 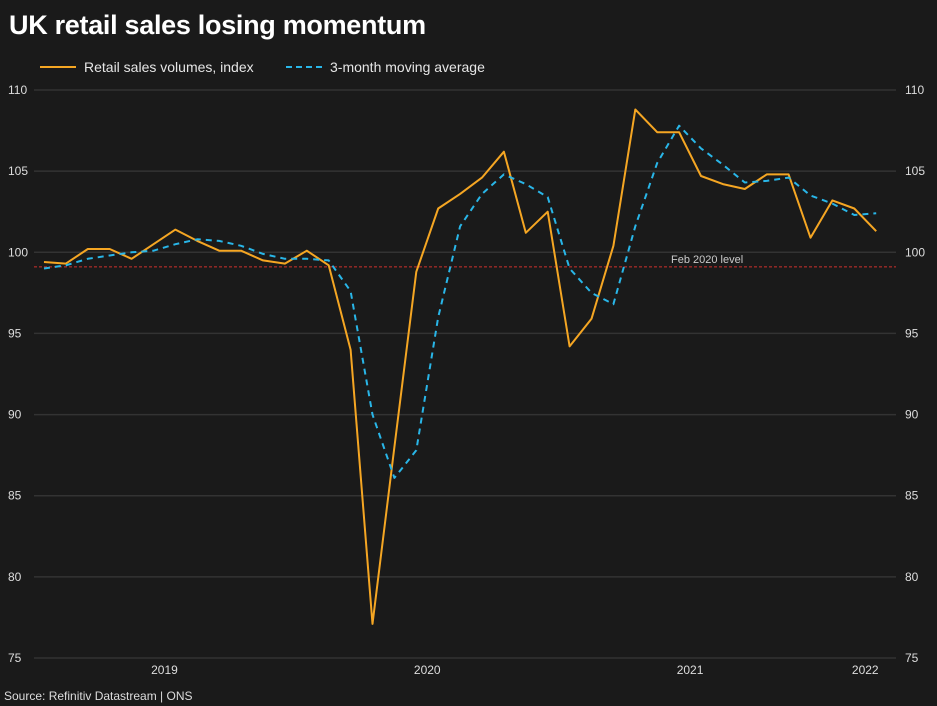 I want to click on x-tick-label: 2020, so click(x=427, y=670).